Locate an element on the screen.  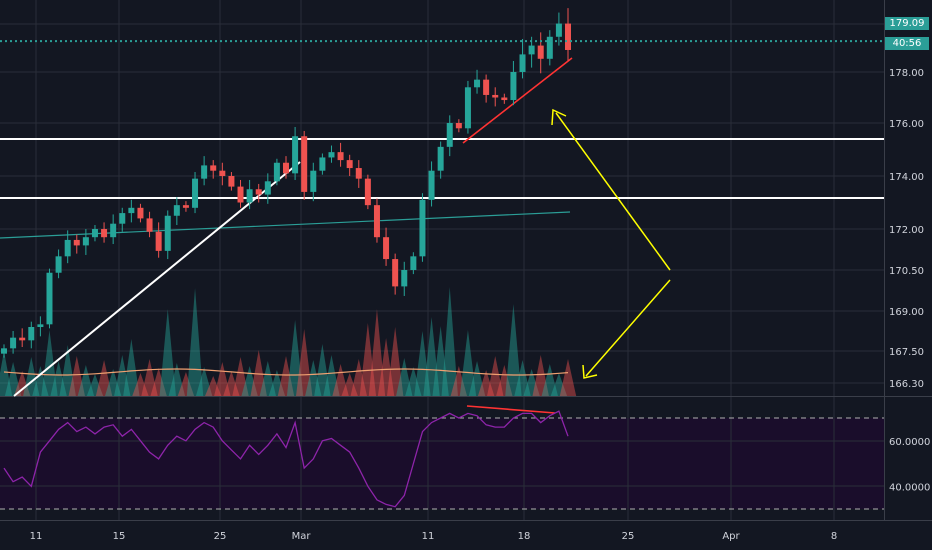
annotation-arrow-up is located at coordinates (613, 191).